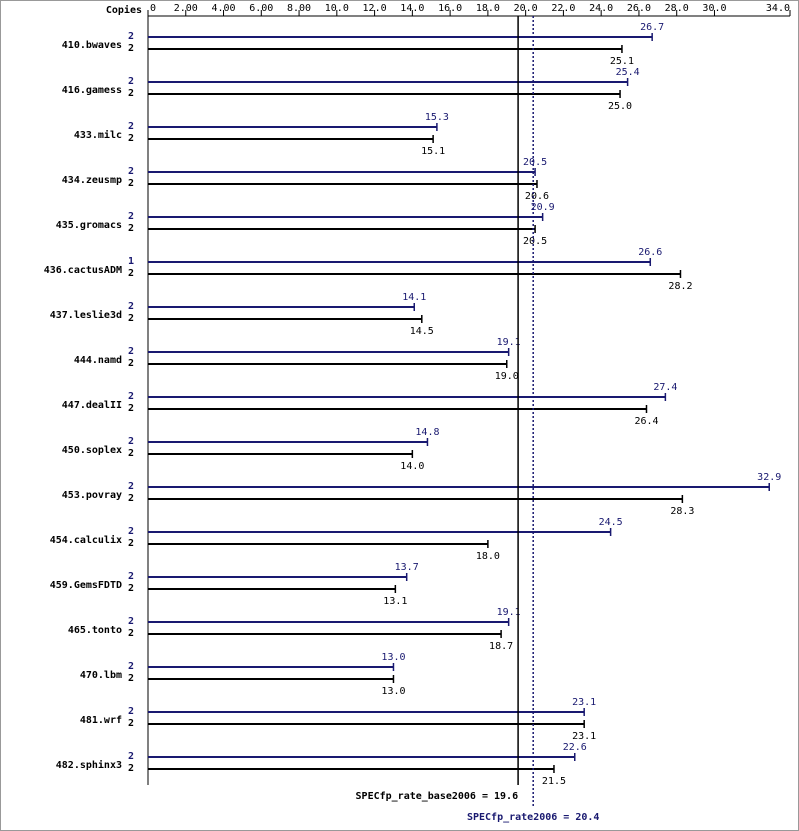  I want to click on x-tick-label: 4.00, so click(223, 8).